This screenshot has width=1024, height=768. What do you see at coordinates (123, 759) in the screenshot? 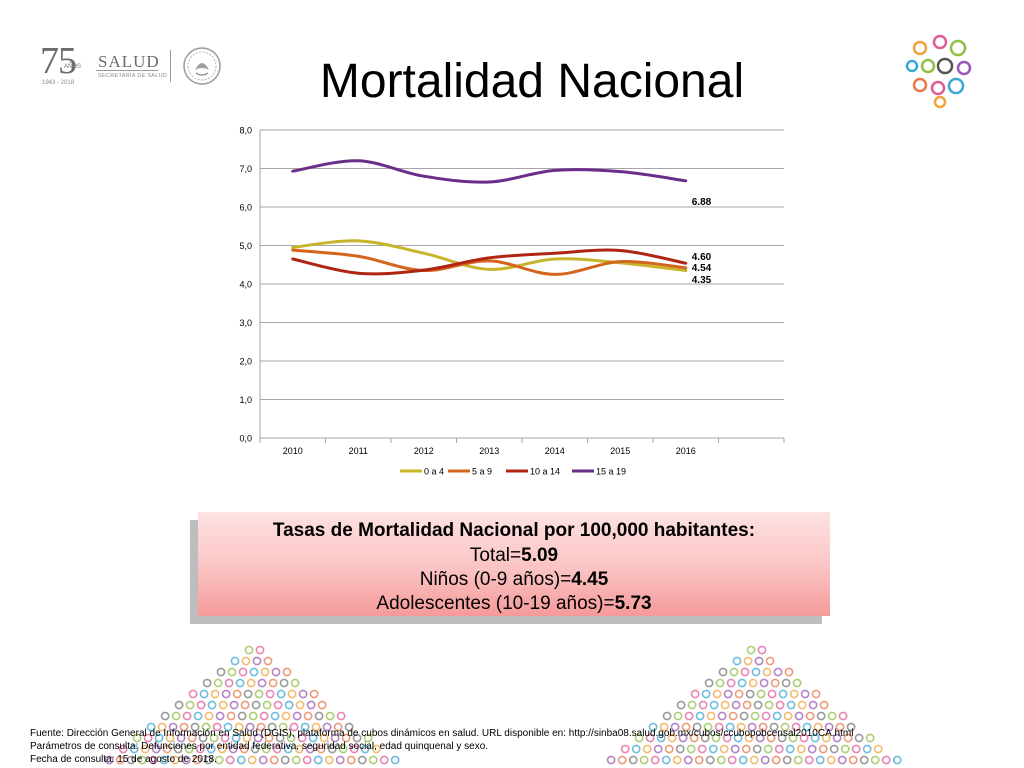
I see `source-line-3: Fecha de consulta: 15 de agosto de 2018.` at bounding box center [123, 759].